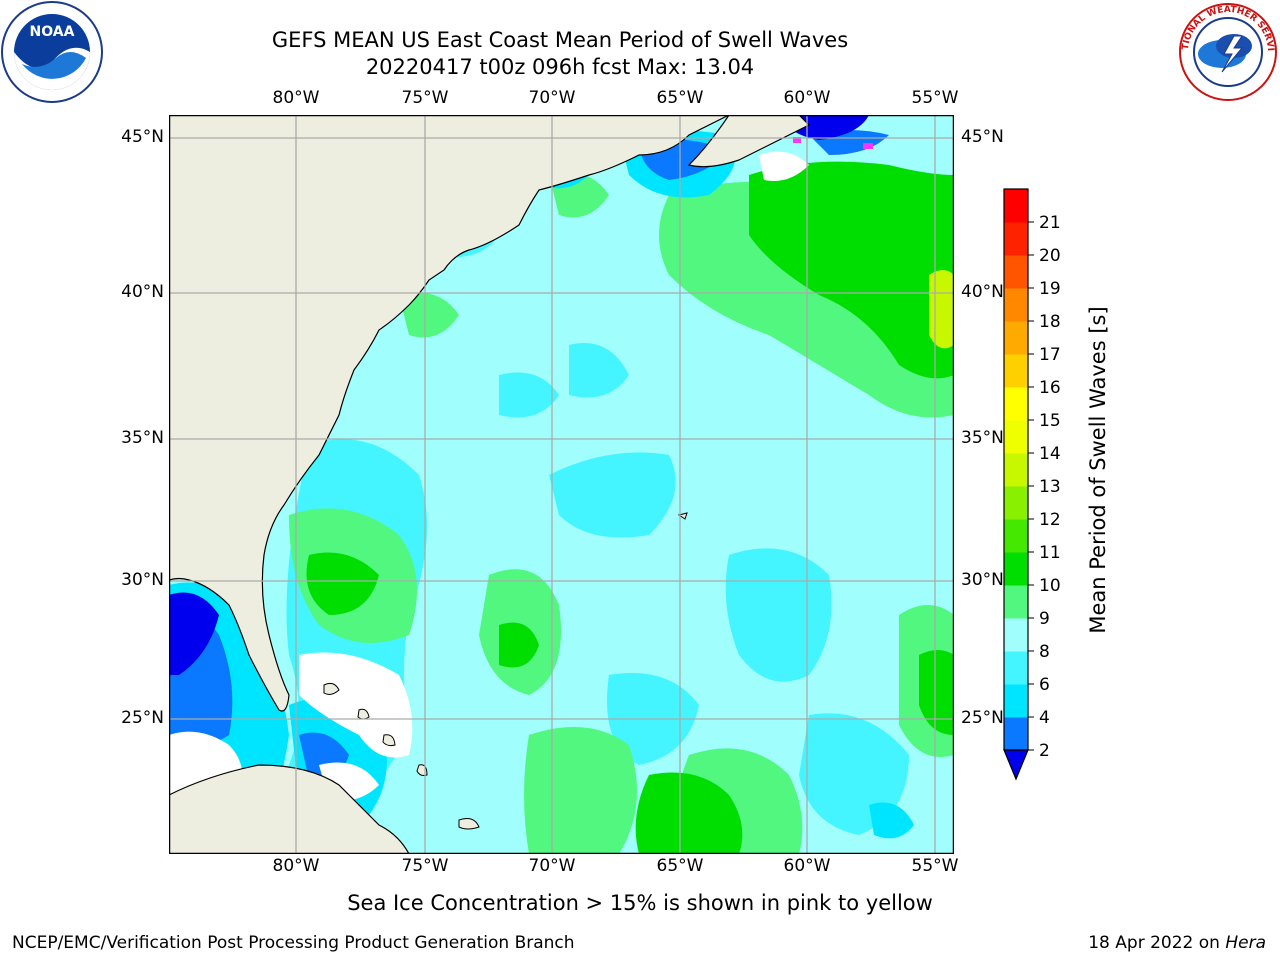 Image resolution: width=1280 pixels, height=960 pixels. Describe the element at coordinates (296, 98) in the screenshot. I see `lon-label-top: 80°W` at that location.